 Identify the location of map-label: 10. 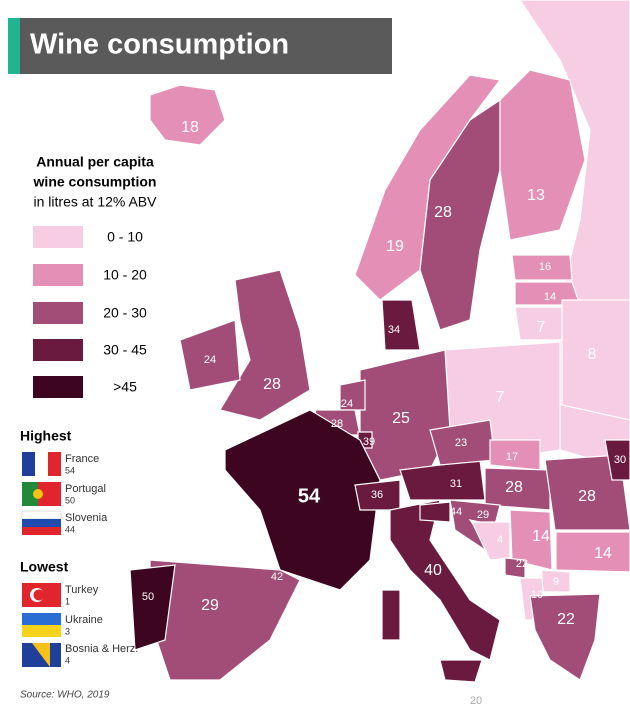
(537, 595).